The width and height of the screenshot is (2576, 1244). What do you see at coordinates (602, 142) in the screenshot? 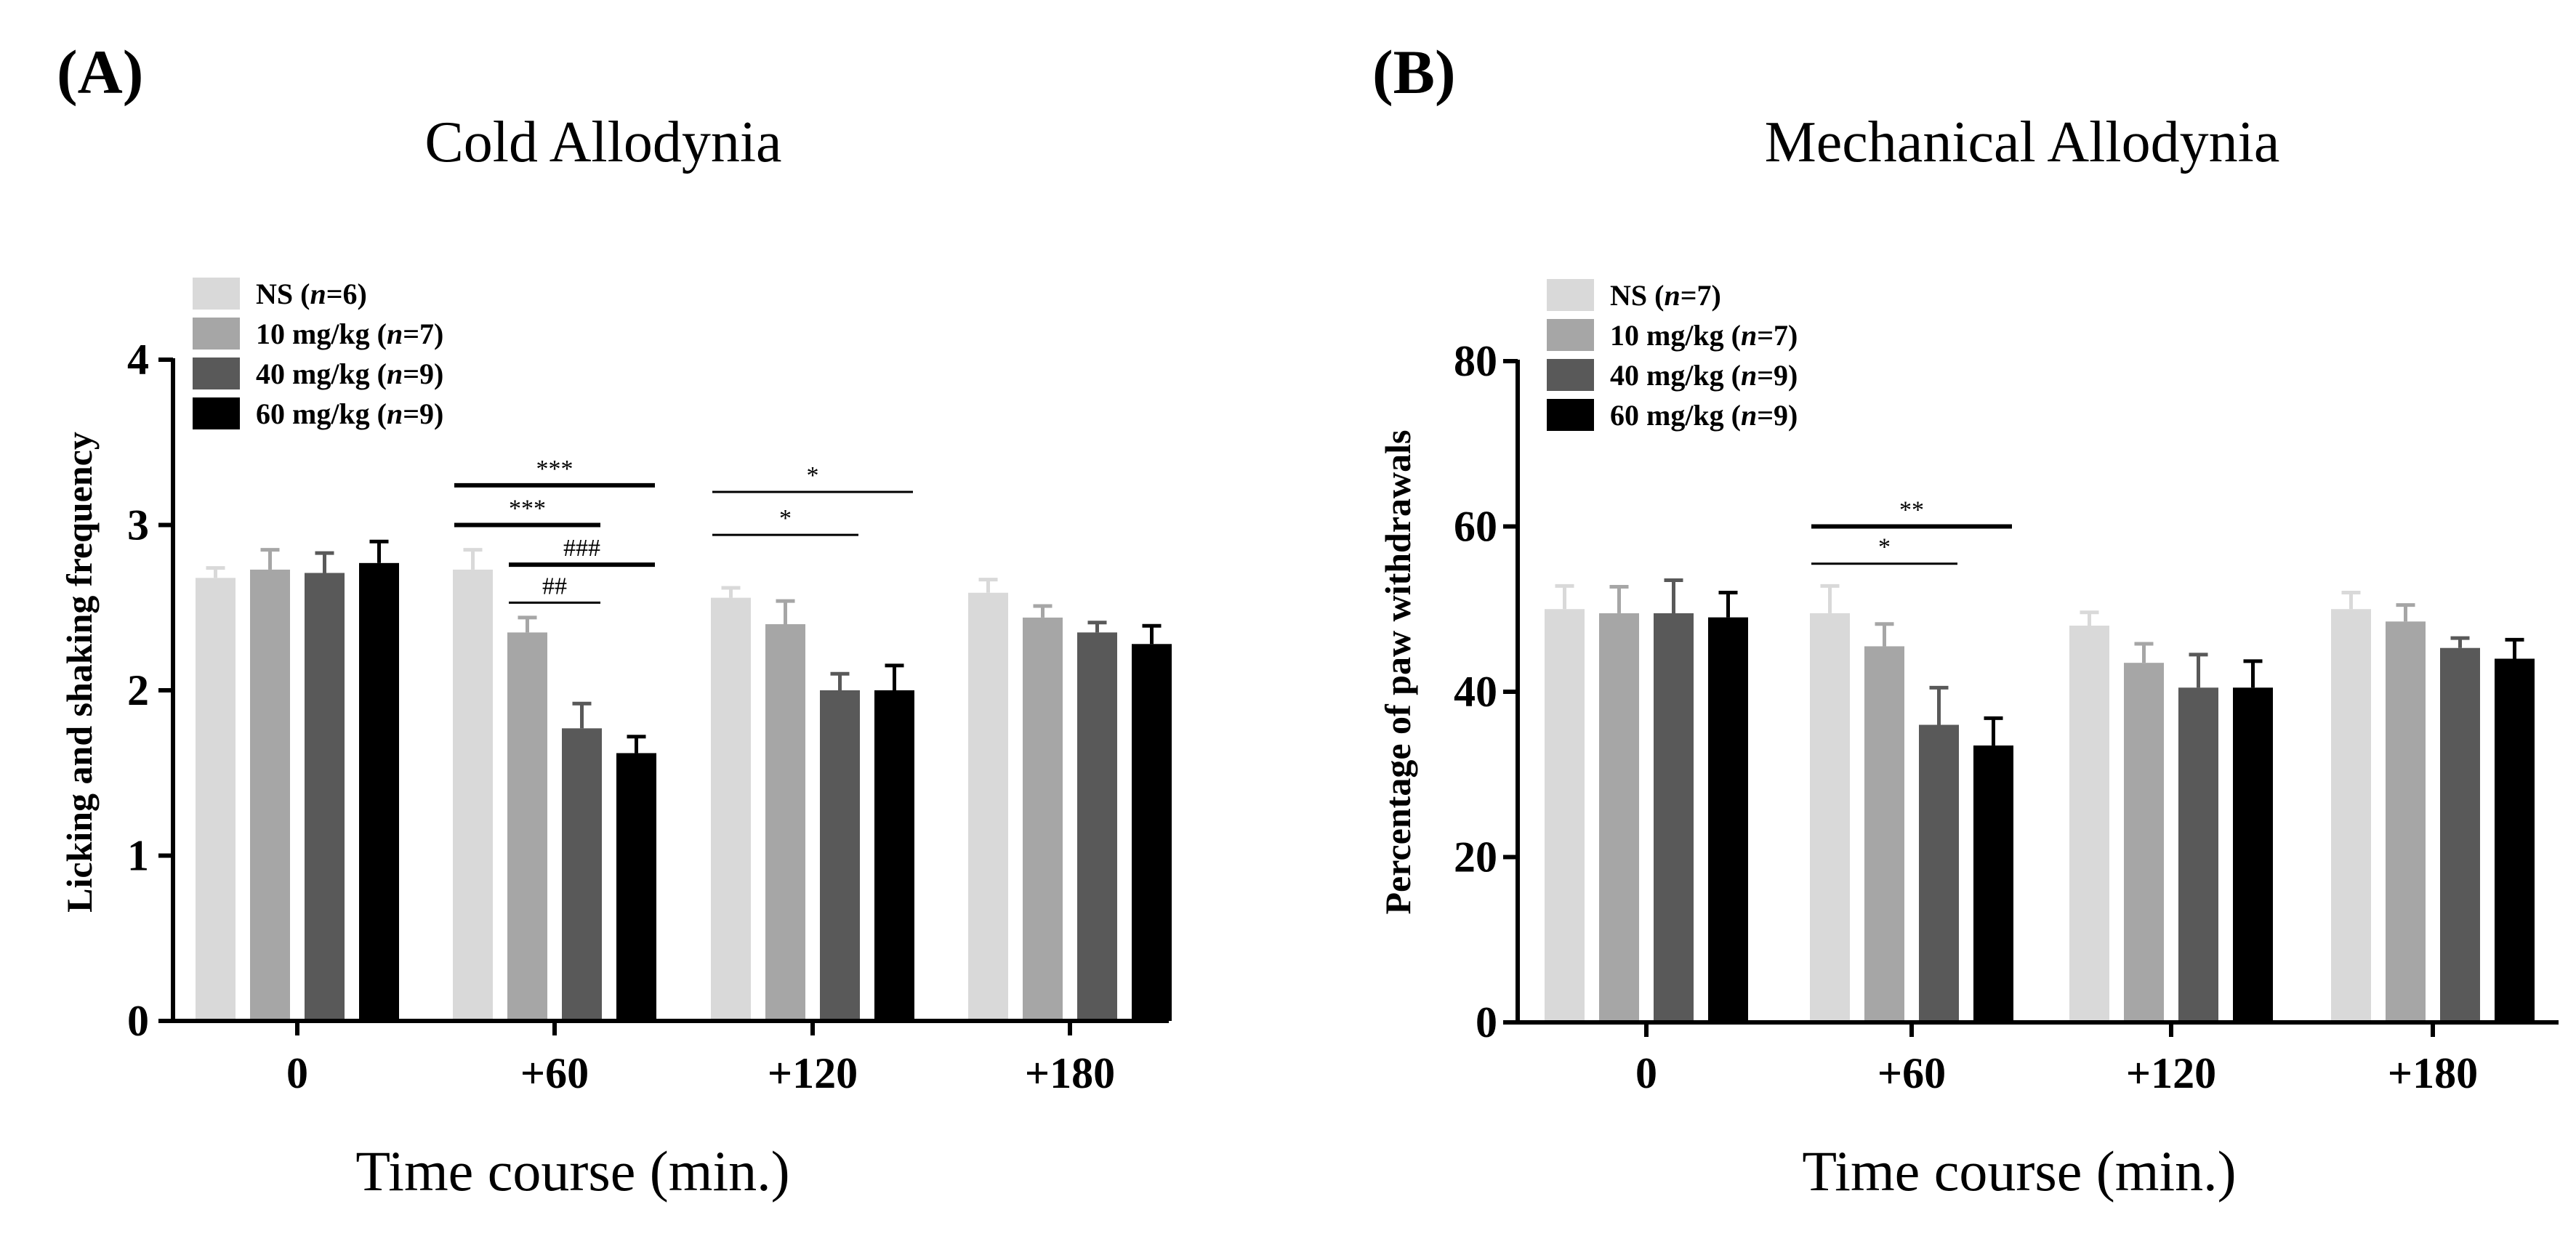
I see `chart-title: Cold Allodynia` at bounding box center [602, 142].